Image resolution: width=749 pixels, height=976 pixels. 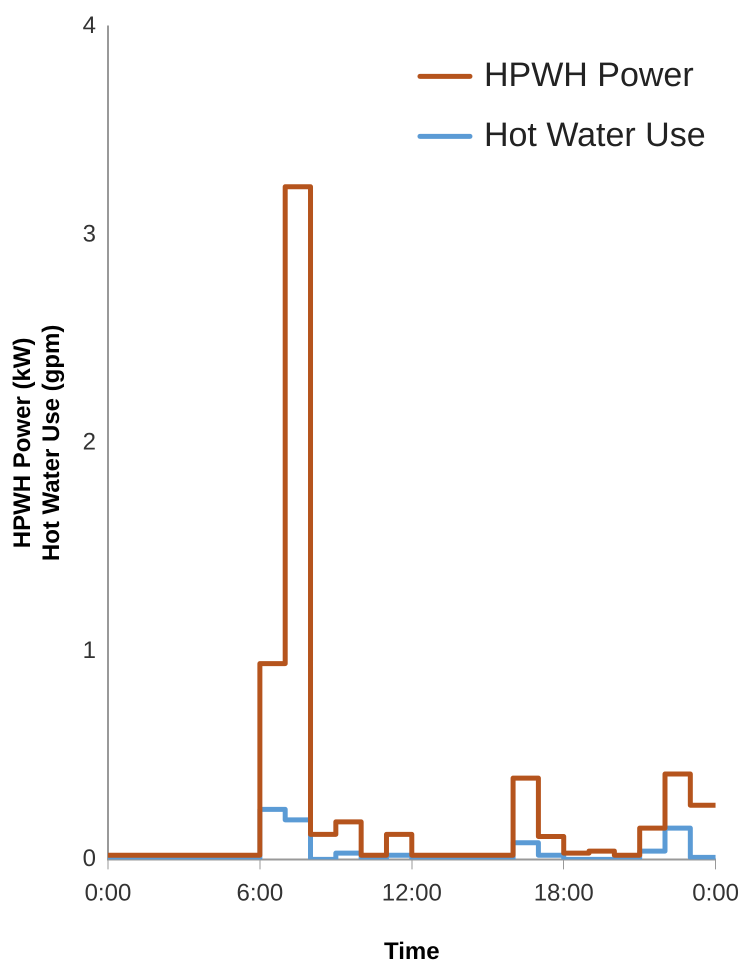 What do you see at coordinates (589, 75) in the screenshot?
I see `legend-label: HPWH Power` at bounding box center [589, 75].